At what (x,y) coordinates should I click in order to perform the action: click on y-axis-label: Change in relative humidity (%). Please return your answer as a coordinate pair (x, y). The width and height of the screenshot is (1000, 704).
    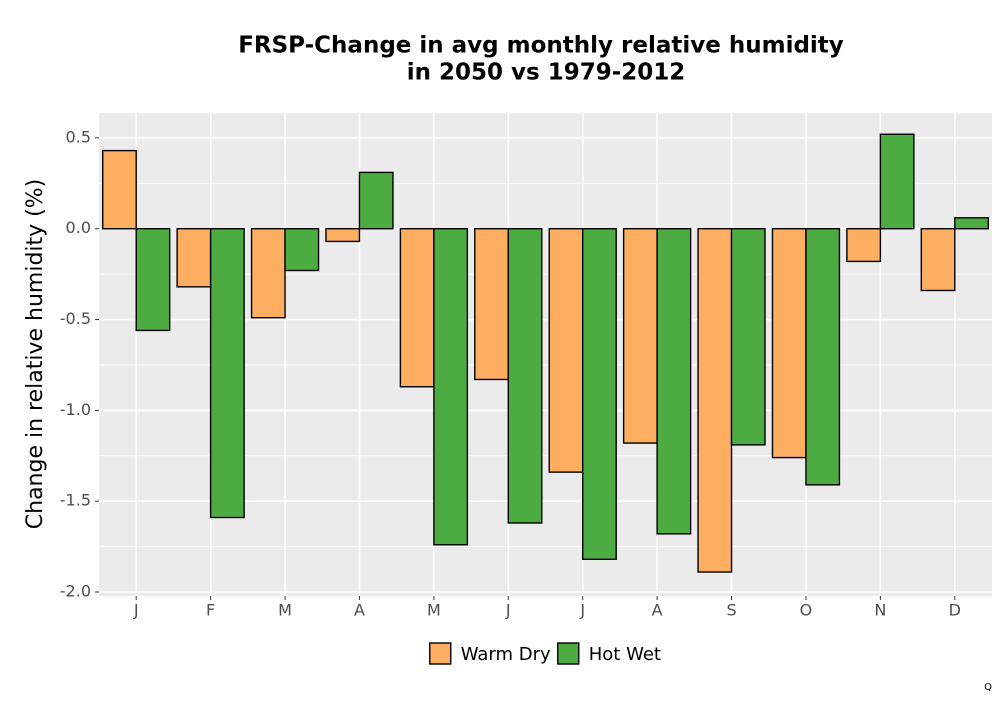
    Looking at the image, I should click on (35, 354).